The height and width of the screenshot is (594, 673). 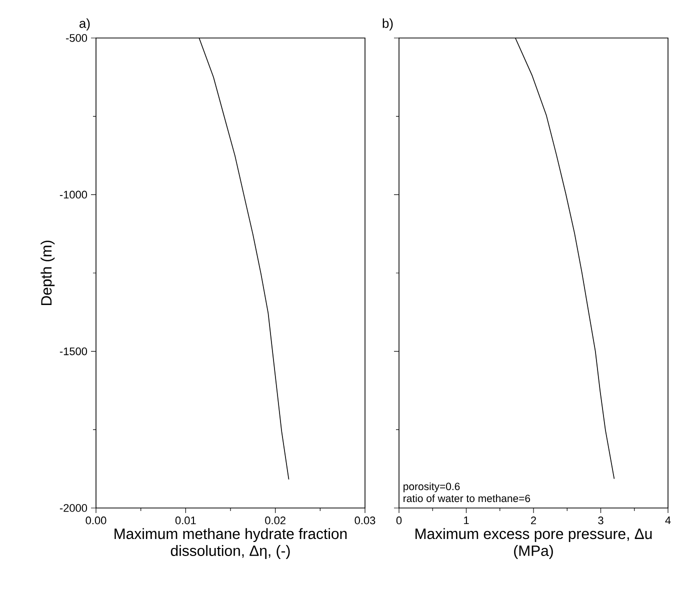 I want to click on x-tick-label: 4, so click(x=668, y=520).